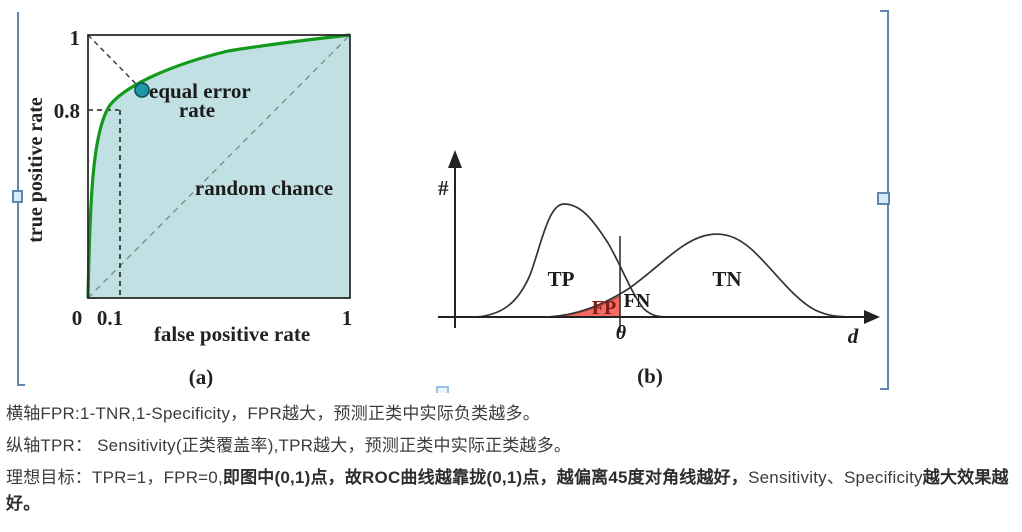 The width and height of the screenshot is (1022, 532). I want to click on panel-b-caption: (b), so click(650, 376).